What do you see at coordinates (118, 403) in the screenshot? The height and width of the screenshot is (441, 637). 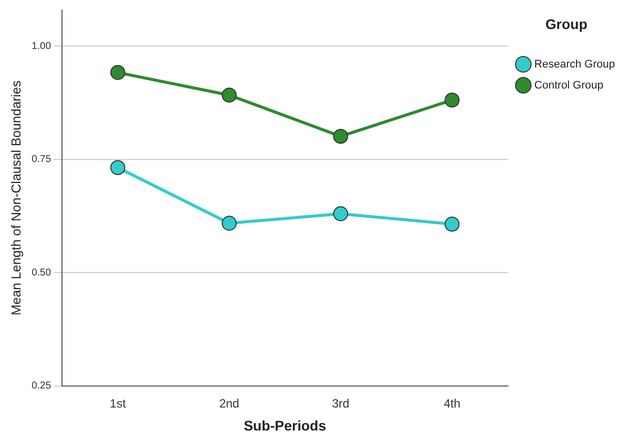 I see `x-tick-label: 1st` at bounding box center [118, 403].